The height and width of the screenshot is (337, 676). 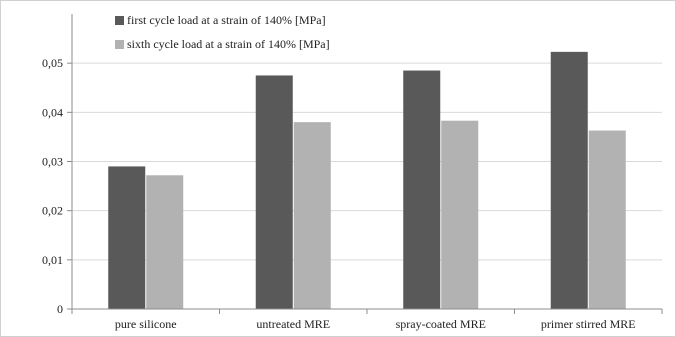 I want to click on x-category-label: untreated MRE, so click(x=293, y=324).